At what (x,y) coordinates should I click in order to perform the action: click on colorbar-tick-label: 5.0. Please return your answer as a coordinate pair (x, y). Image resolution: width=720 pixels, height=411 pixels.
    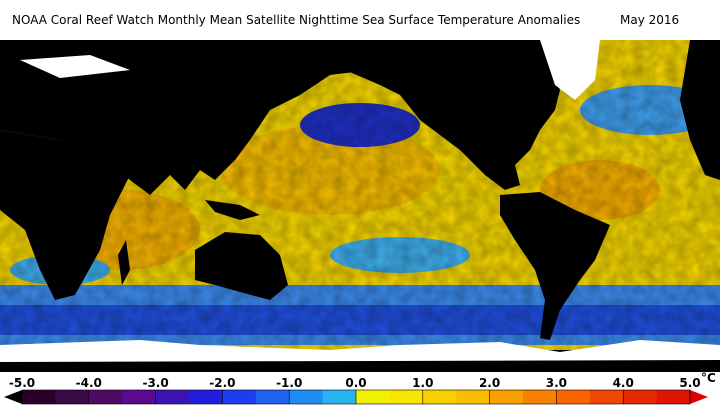
    Looking at the image, I should click on (689, 383).